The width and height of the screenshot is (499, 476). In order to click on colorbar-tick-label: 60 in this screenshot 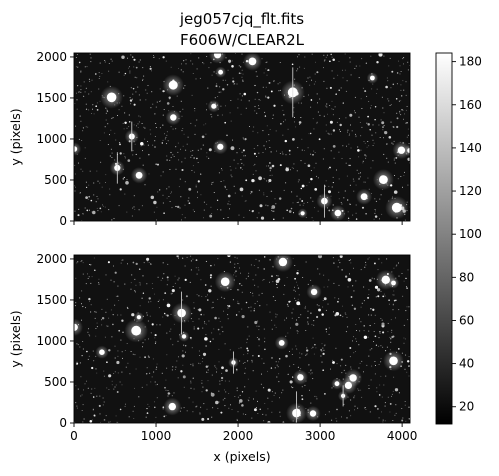, I will do `click(466, 320)`.